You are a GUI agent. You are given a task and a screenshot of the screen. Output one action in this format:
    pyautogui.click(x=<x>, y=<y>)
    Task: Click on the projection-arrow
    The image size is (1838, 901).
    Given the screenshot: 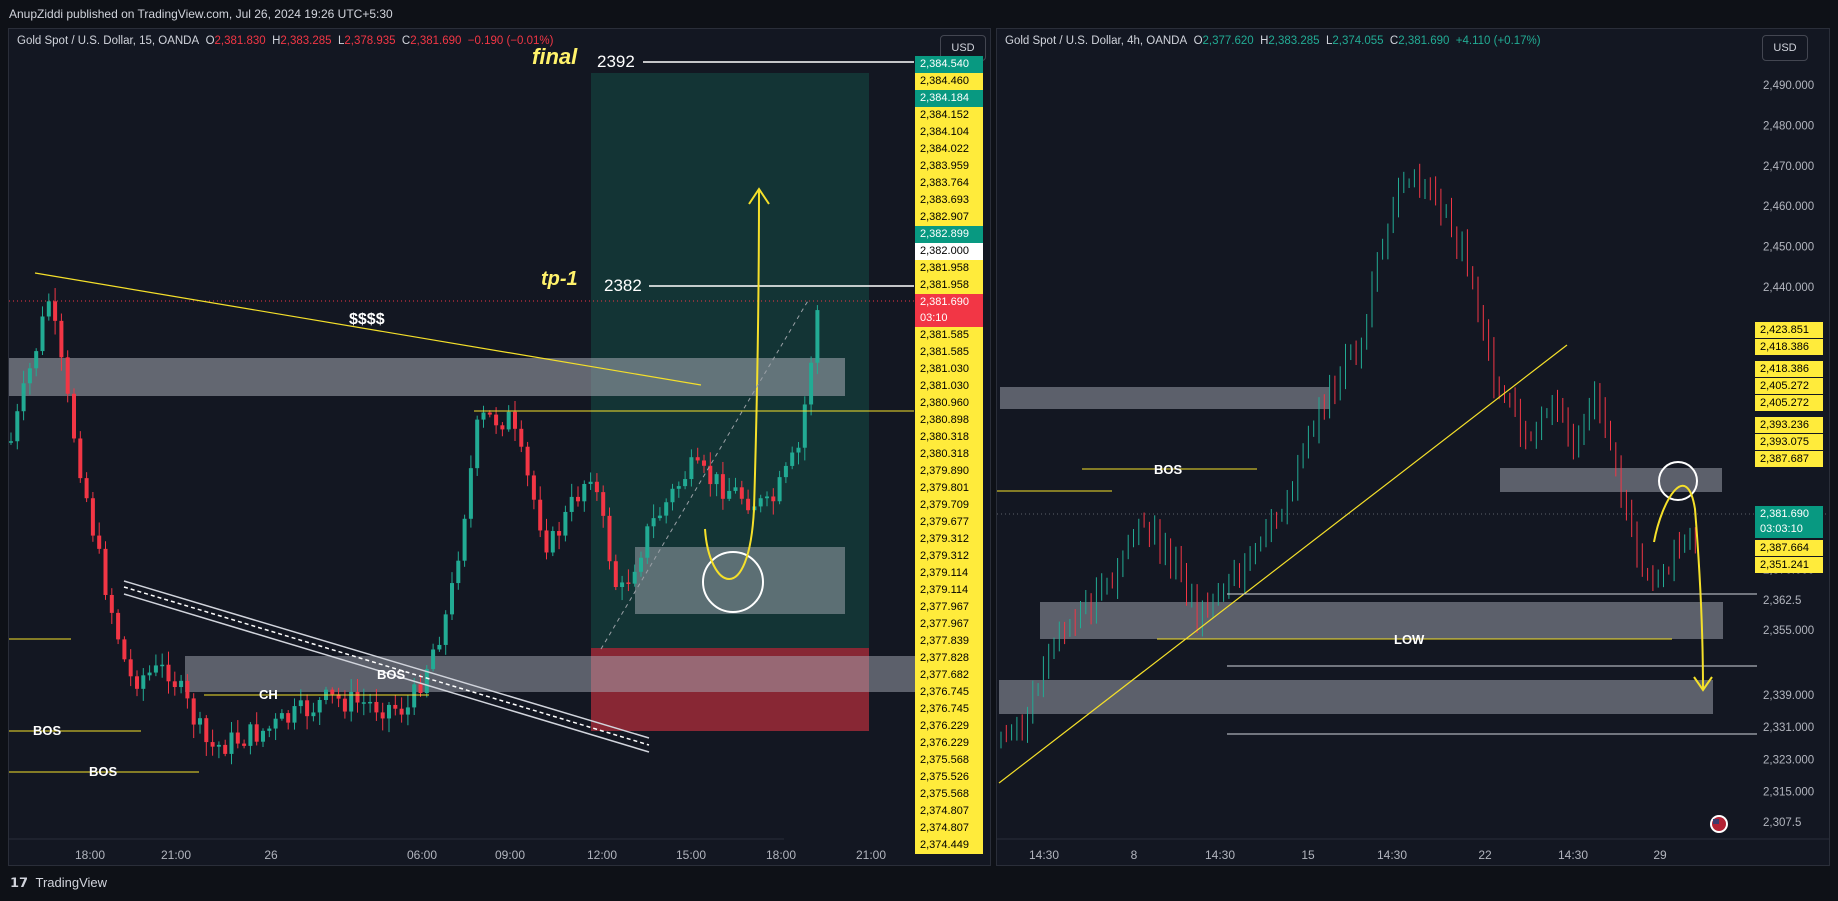 What is the action you would take?
    pyautogui.click(x=1703, y=684)
    